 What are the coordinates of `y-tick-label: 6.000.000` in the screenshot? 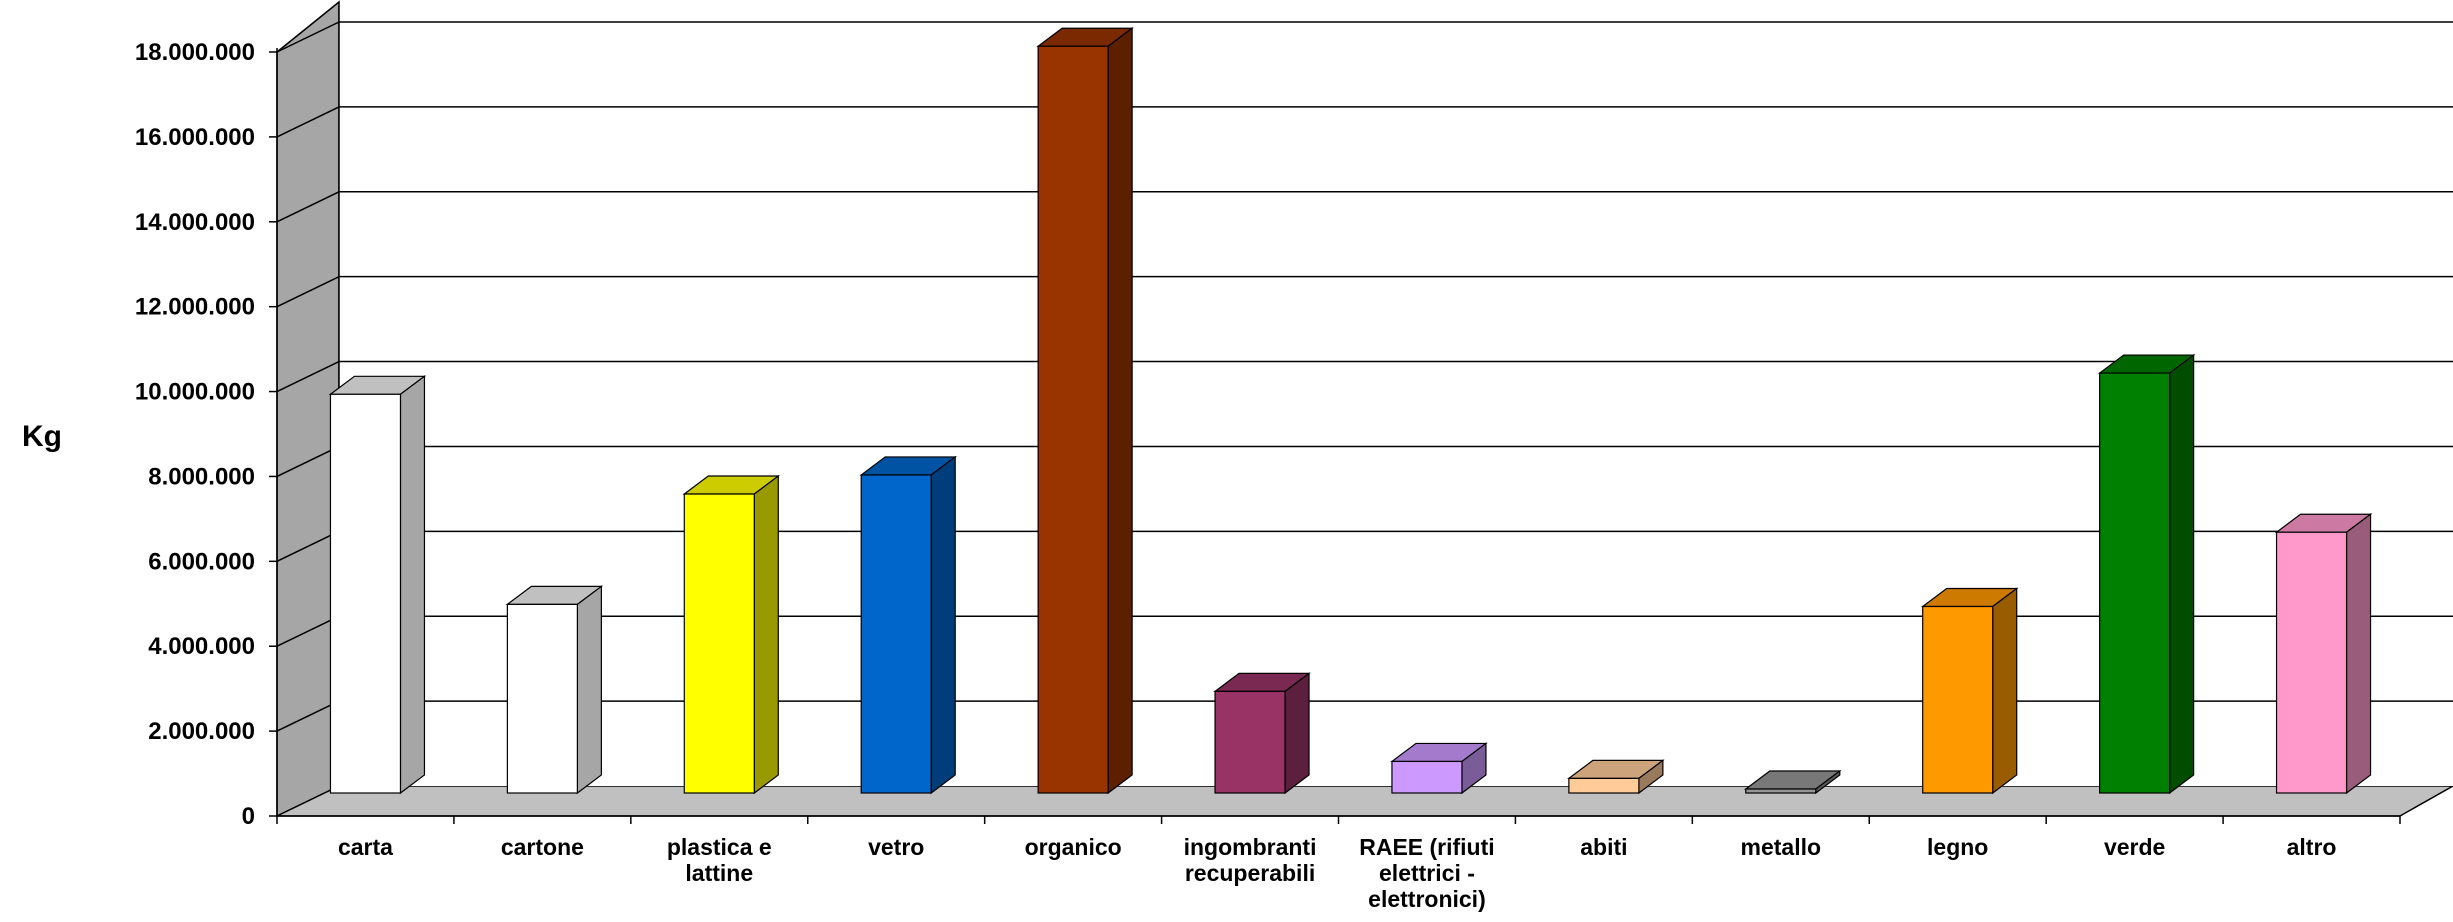 It's located at (201, 561).